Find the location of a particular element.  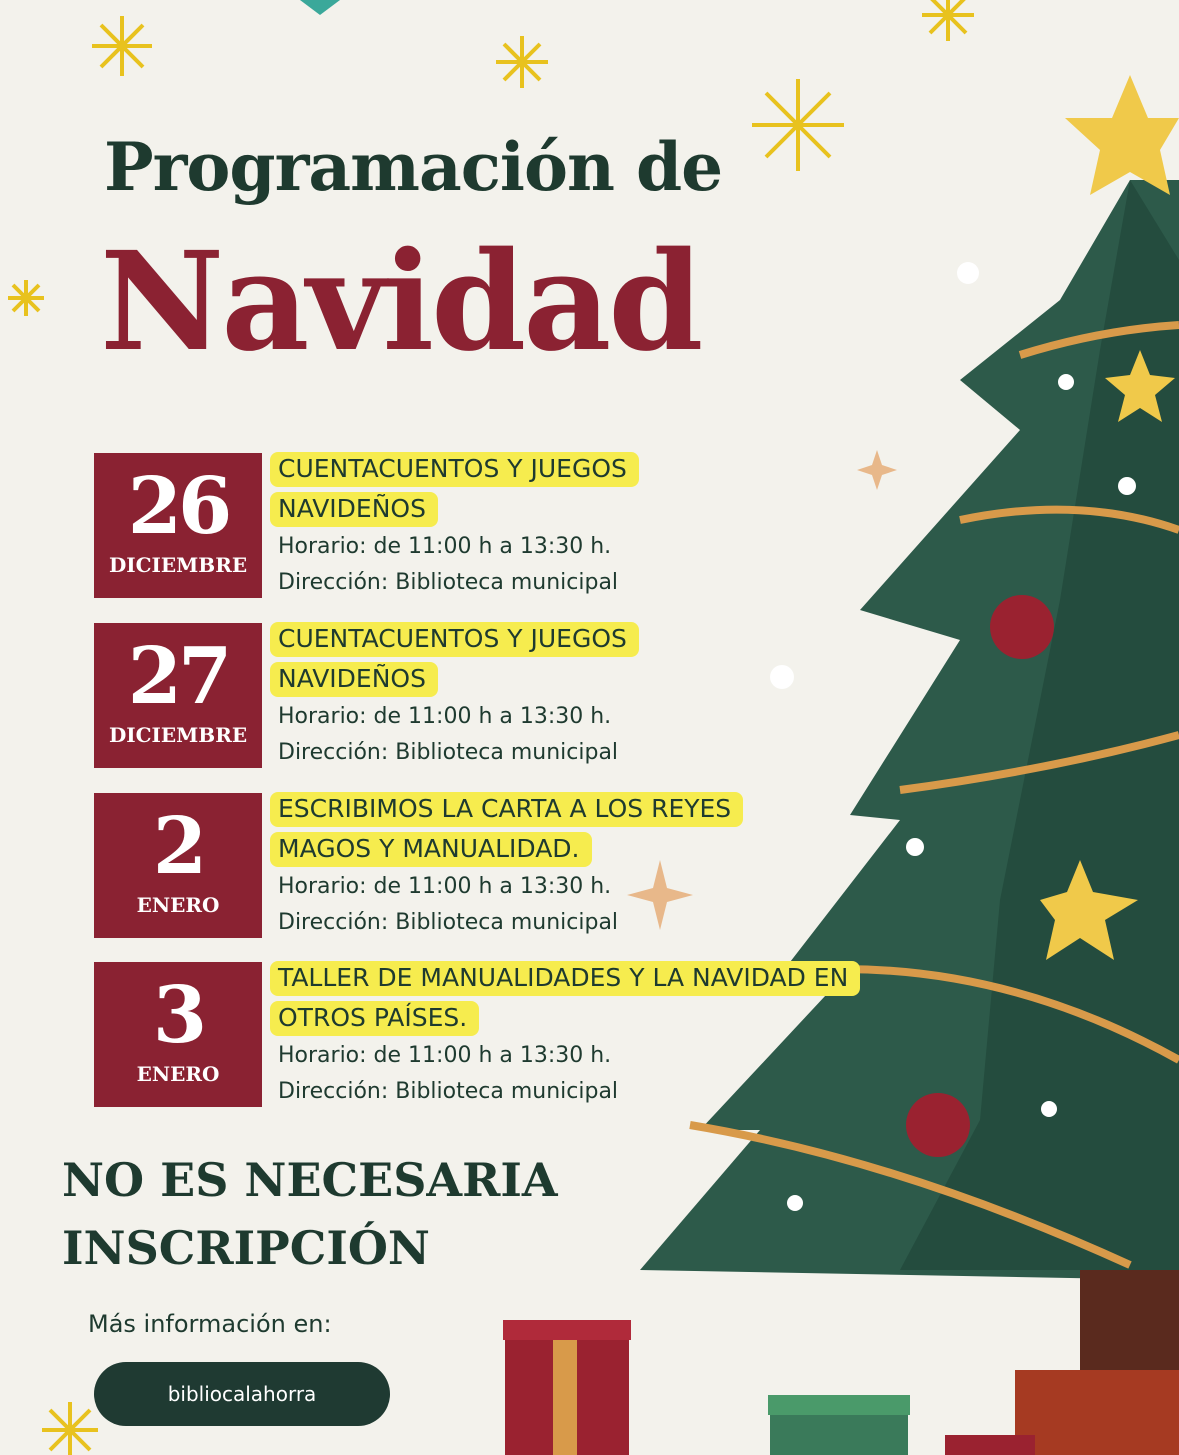

registration-notice: NO ES NECESARIA INSCRIPCIÓN is located at coordinates (310, 1214).